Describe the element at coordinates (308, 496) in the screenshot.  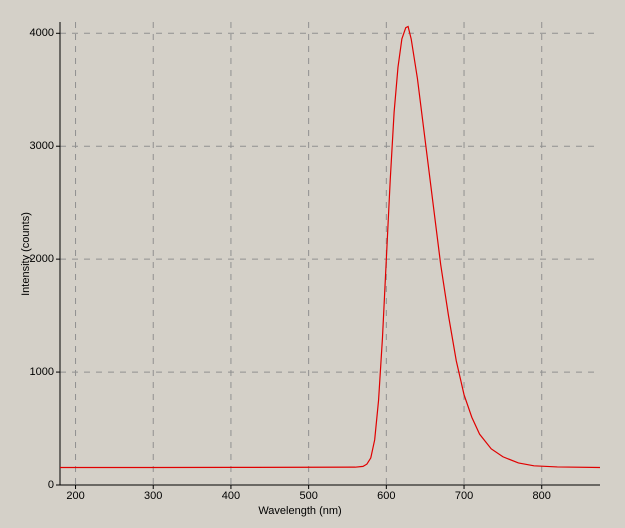
I see `x-tick-label: 500` at that location.